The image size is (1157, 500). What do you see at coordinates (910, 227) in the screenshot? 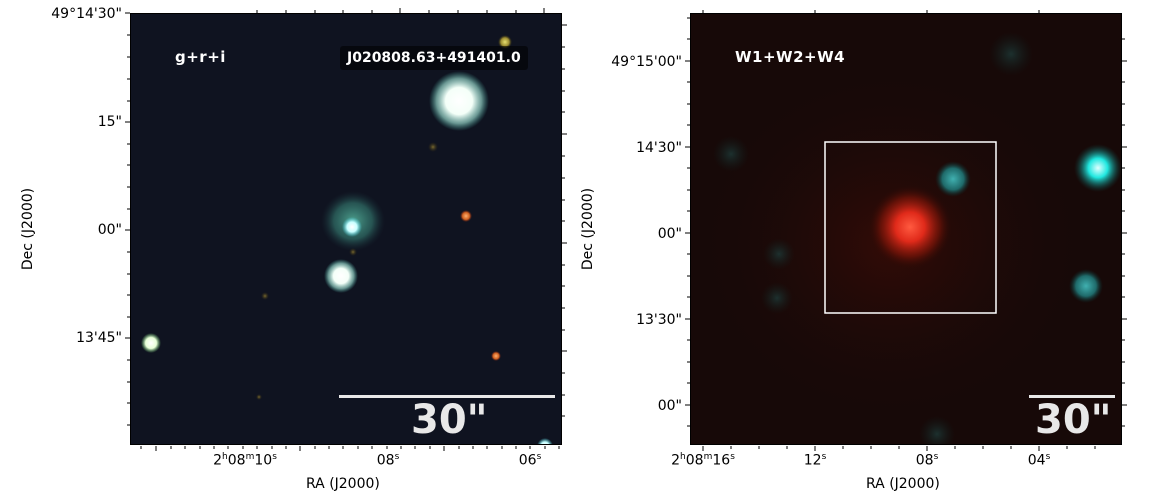
I see `target-box` at bounding box center [910, 227].